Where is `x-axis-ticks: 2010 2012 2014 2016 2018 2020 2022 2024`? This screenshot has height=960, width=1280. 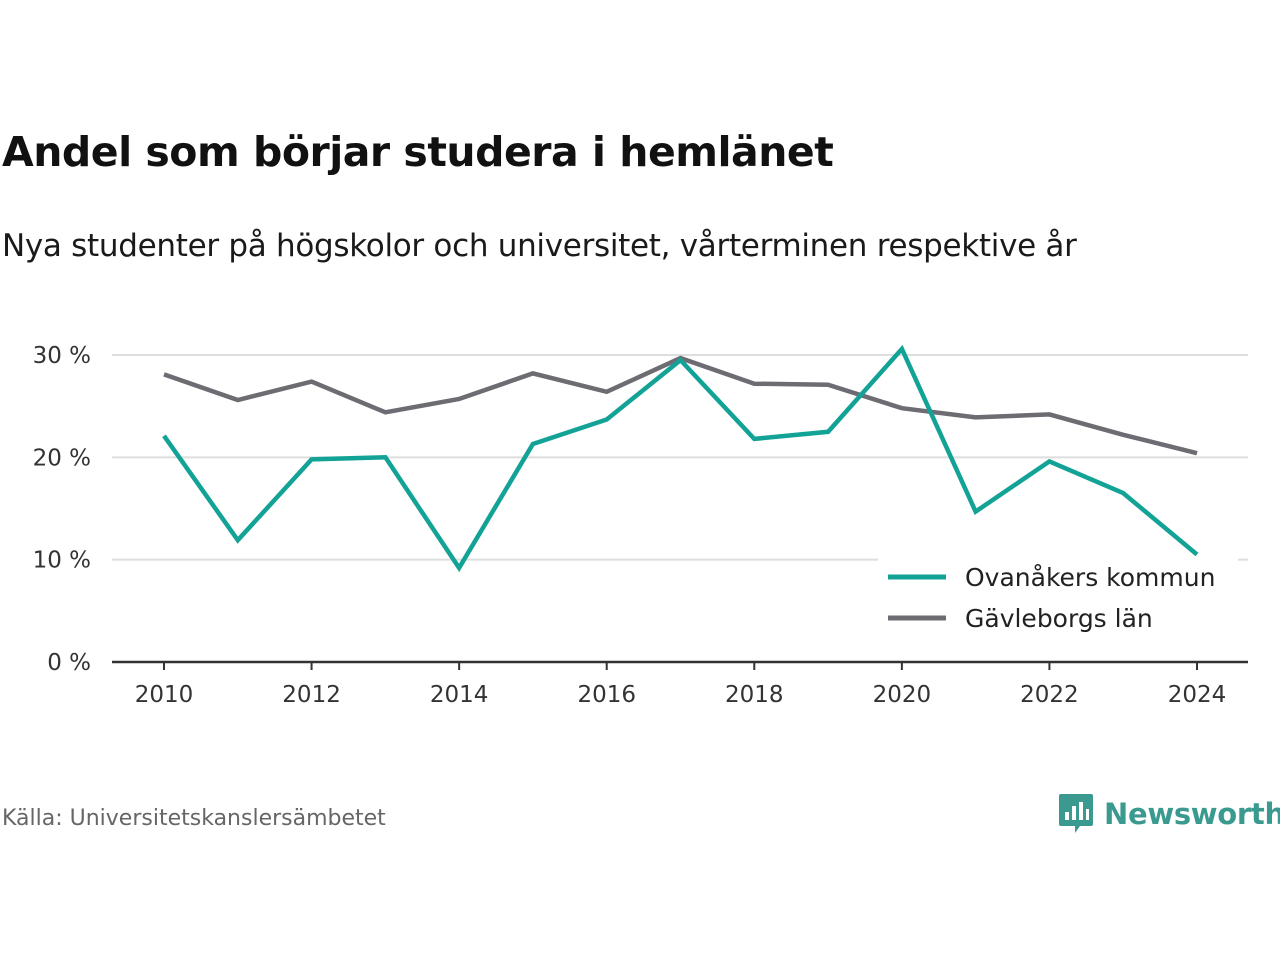
x-axis-ticks: 2010 2012 2014 2016 2018 2020 2022 2024 is located at coordinates (681, 685).